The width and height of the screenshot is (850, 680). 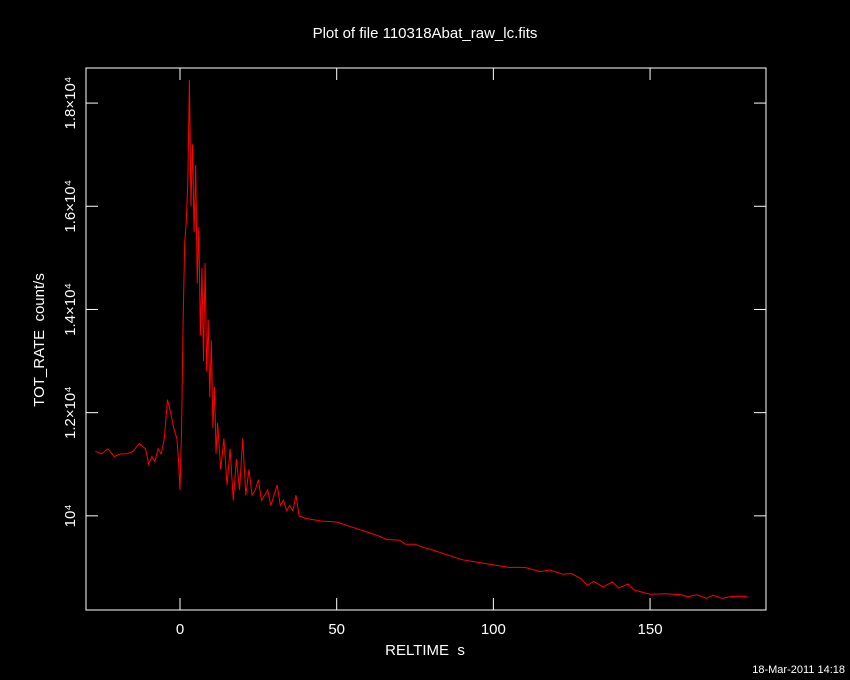 What do you see at coordinates (650, 629) in the screenshot?
I see `x-tick-label: 150` at bounding box center [650, 629].